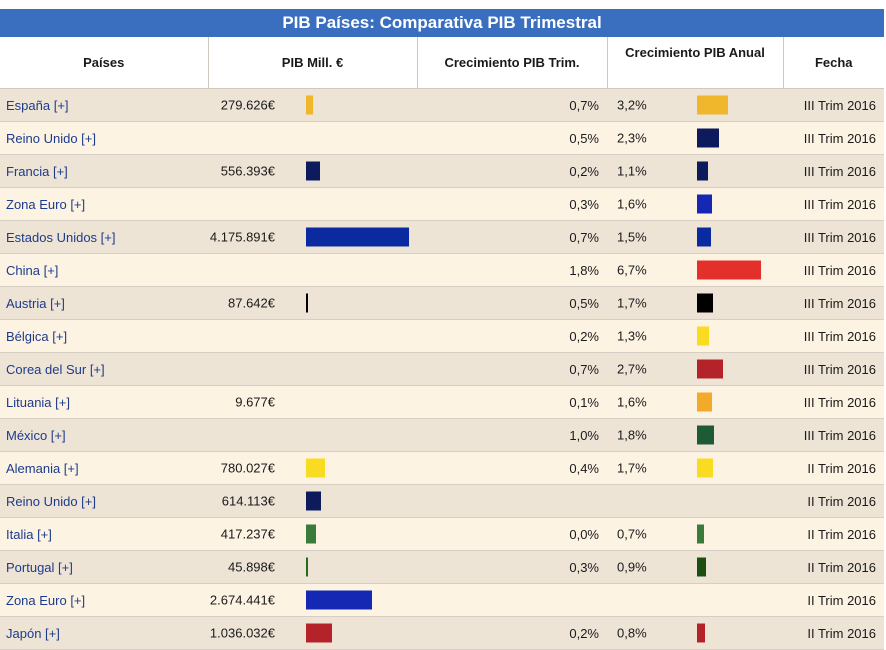 The height and width of the screenshot is (650, 886). What do you see at coordinates (632, 105) in the screenshot?
I see `crecimiento-anual-value: 3,2%` at bounding box center [632, 105].